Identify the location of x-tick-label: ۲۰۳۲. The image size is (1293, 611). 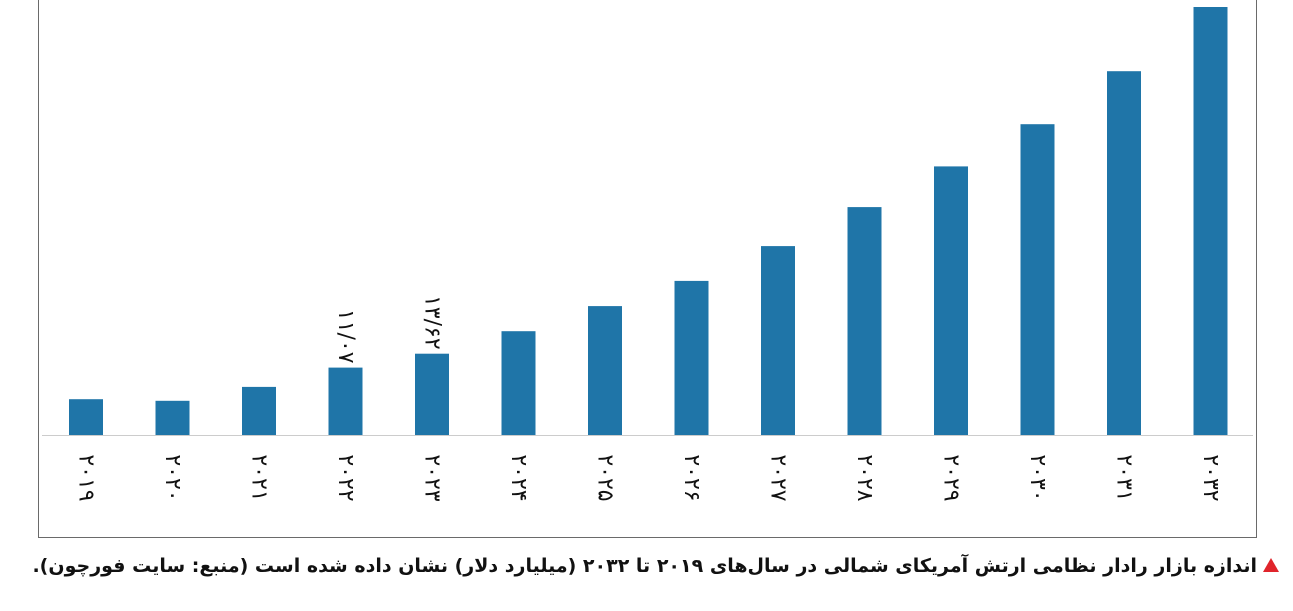
(1210, 477).